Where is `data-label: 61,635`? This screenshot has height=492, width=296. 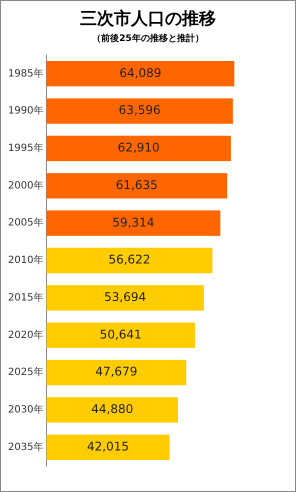 data-label: 61,635 is located at coordinates (137, 185).